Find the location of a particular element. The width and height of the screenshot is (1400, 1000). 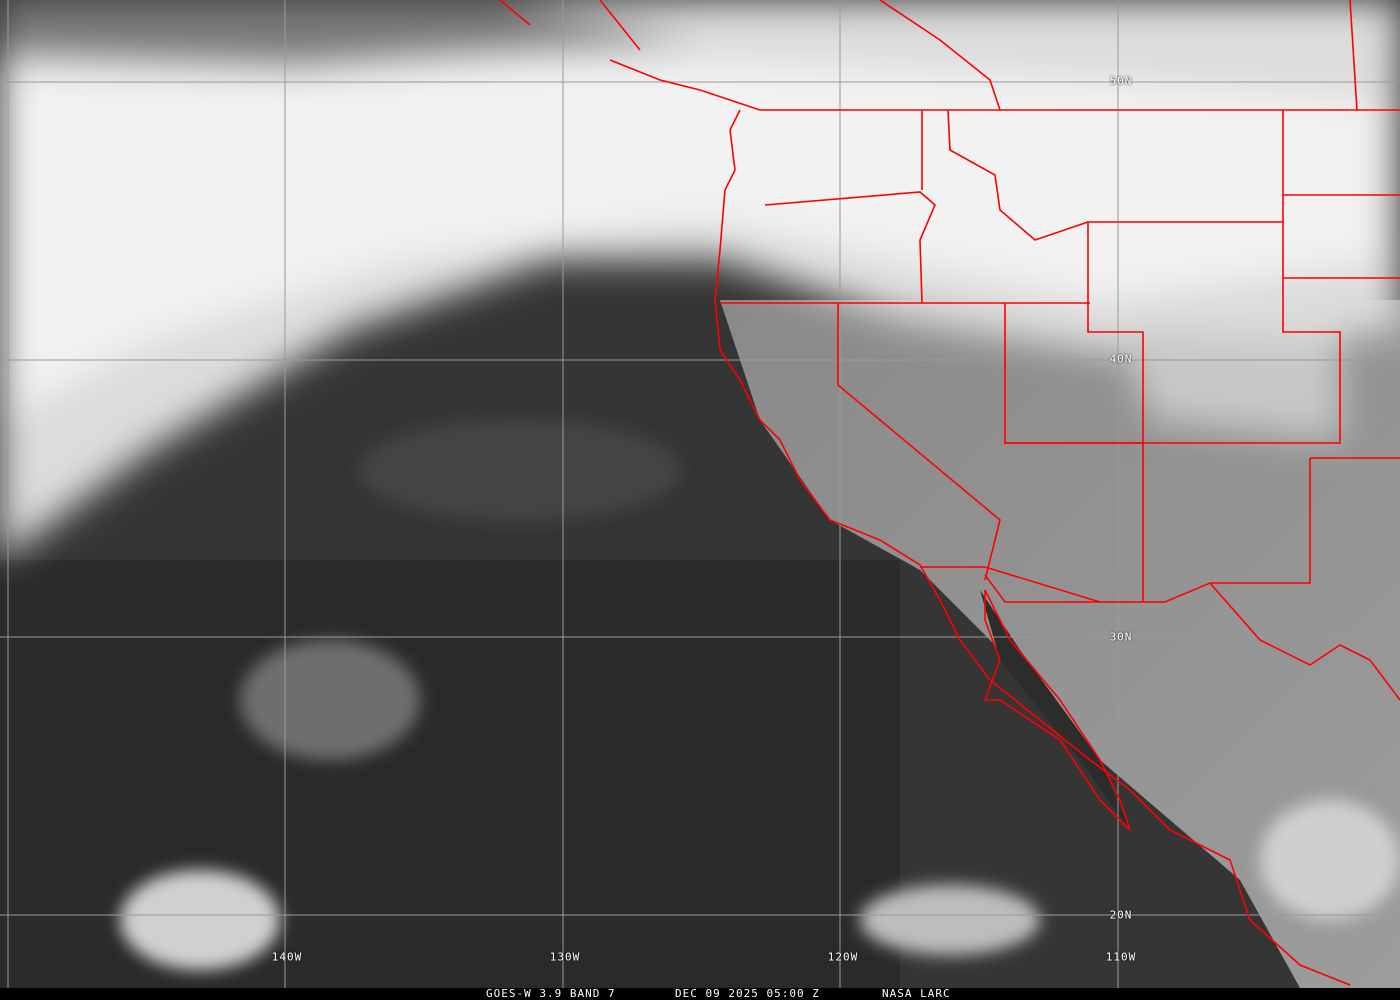

lat-label-20n: 20N is located at coordinates (1121, 915).